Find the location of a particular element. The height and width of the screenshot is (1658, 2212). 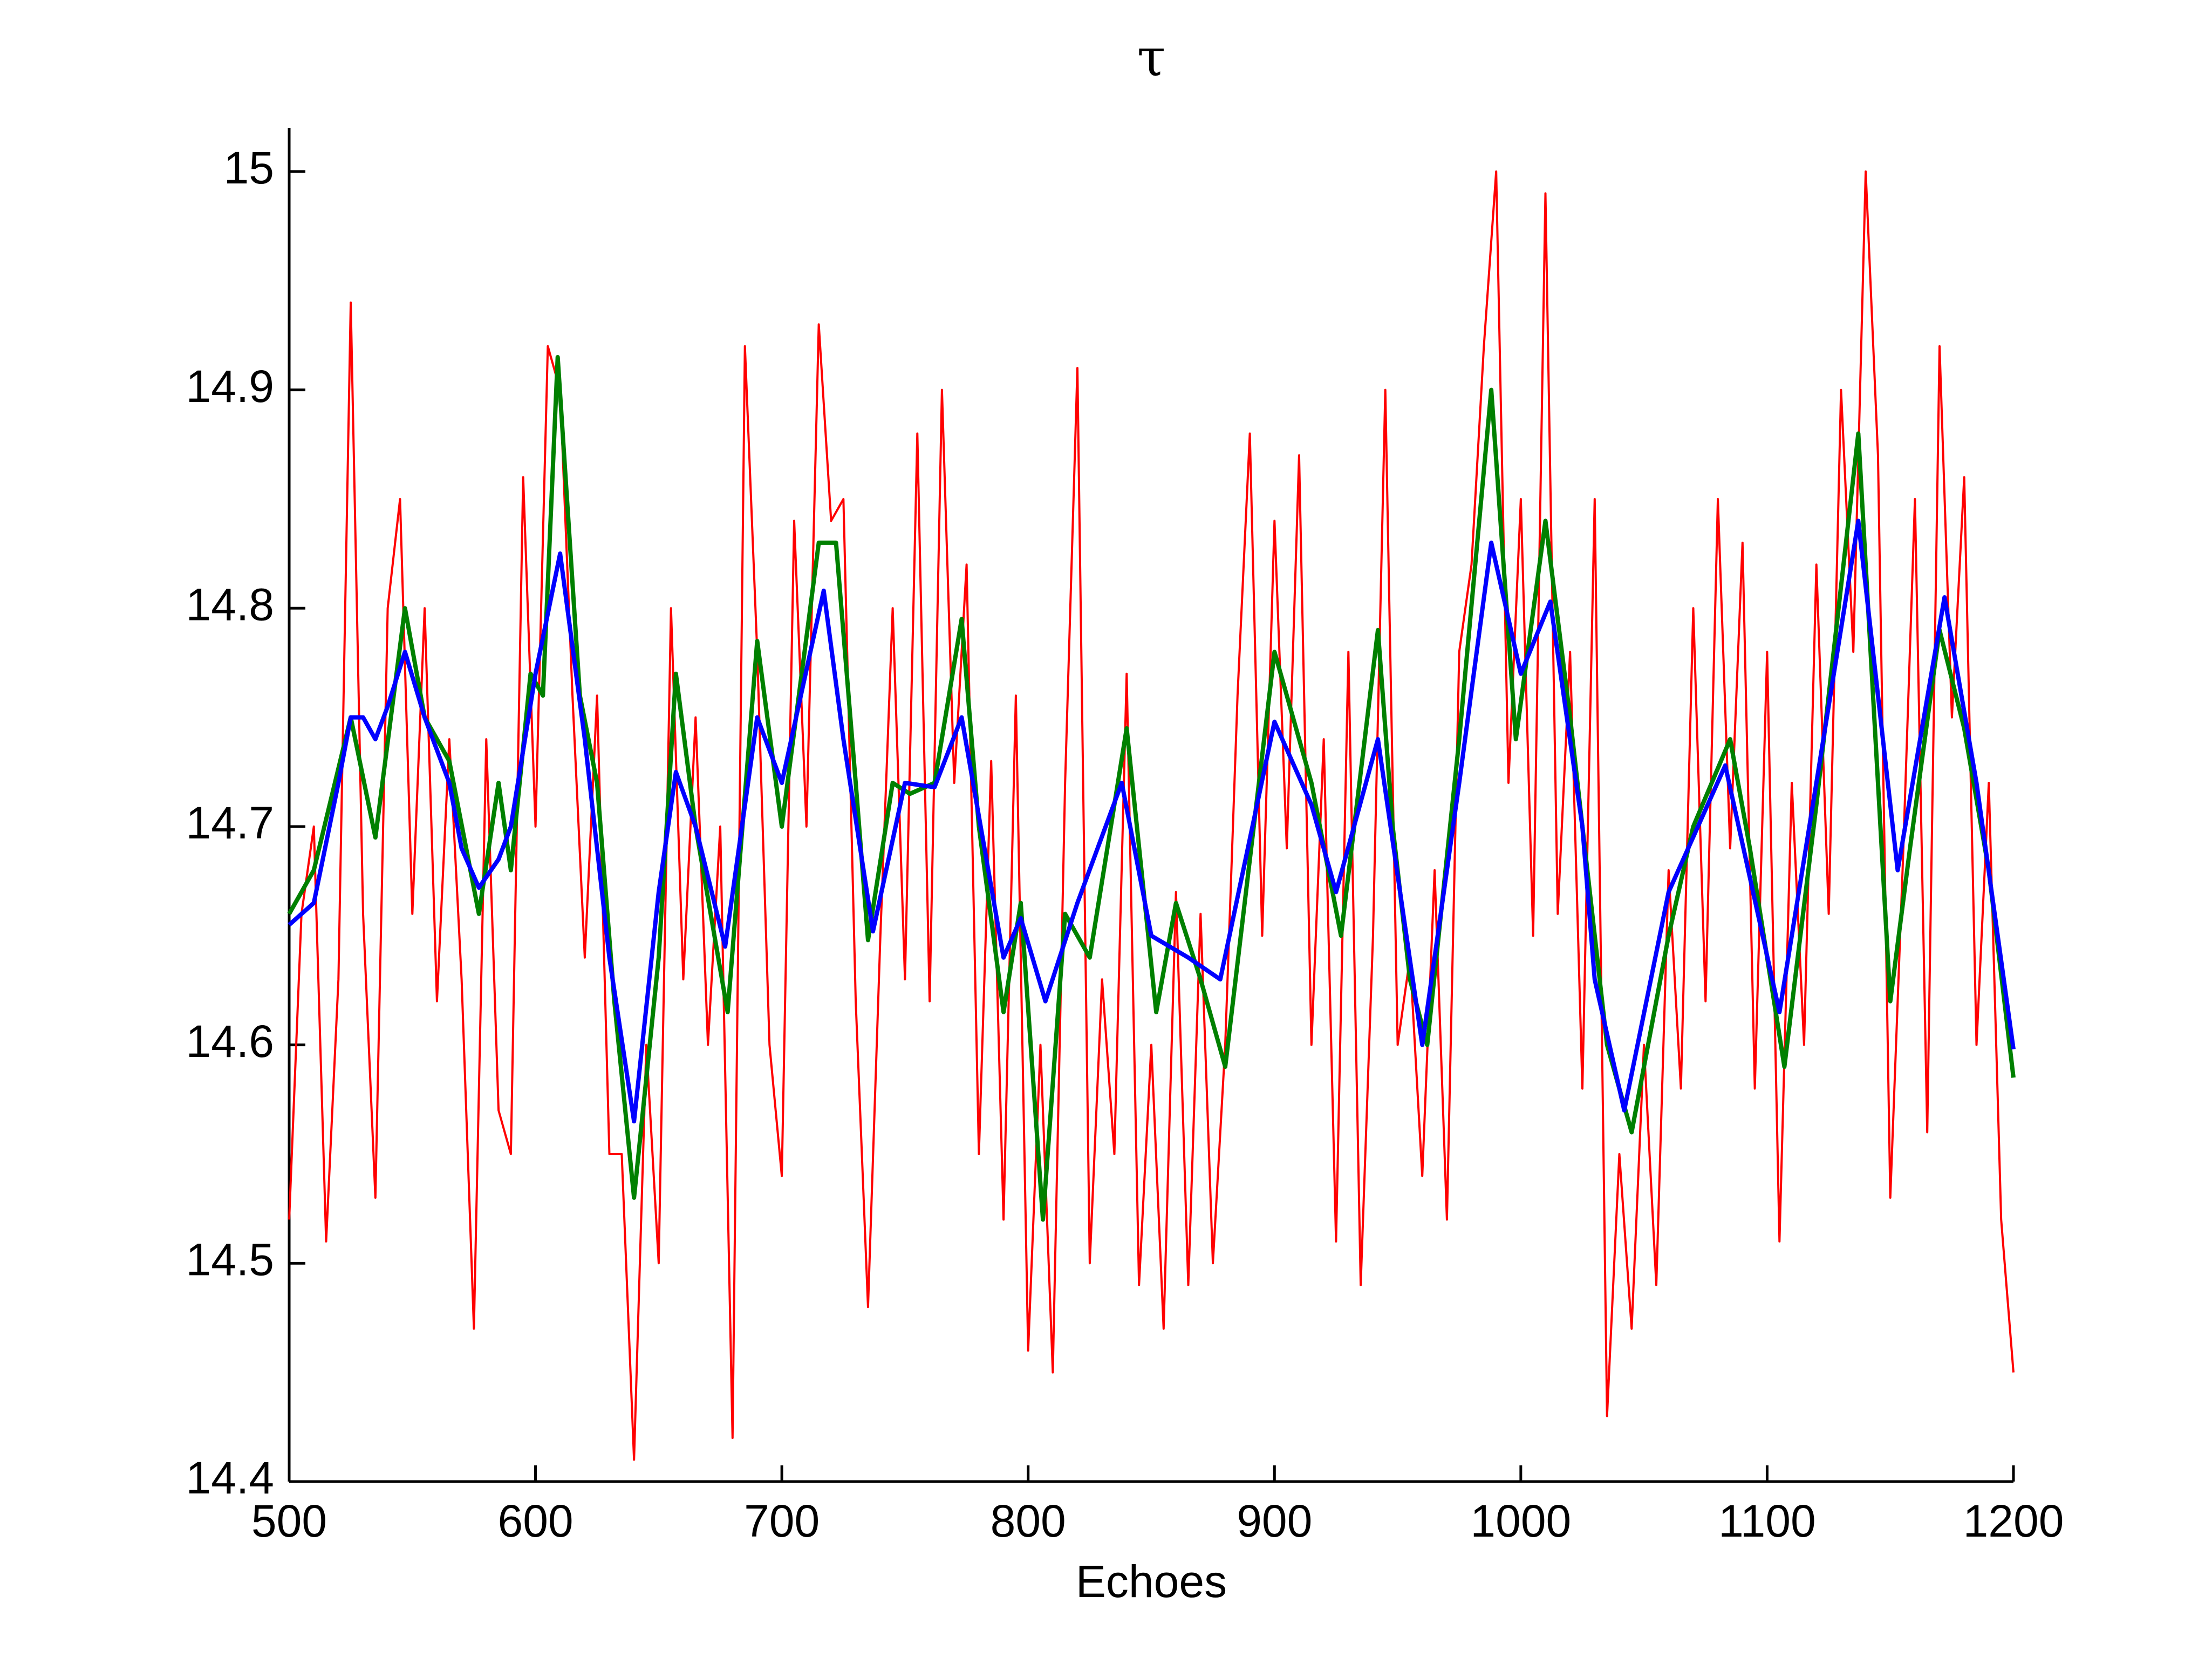

x-axis-label: Echoes is located at coordinates (1151, 1581).